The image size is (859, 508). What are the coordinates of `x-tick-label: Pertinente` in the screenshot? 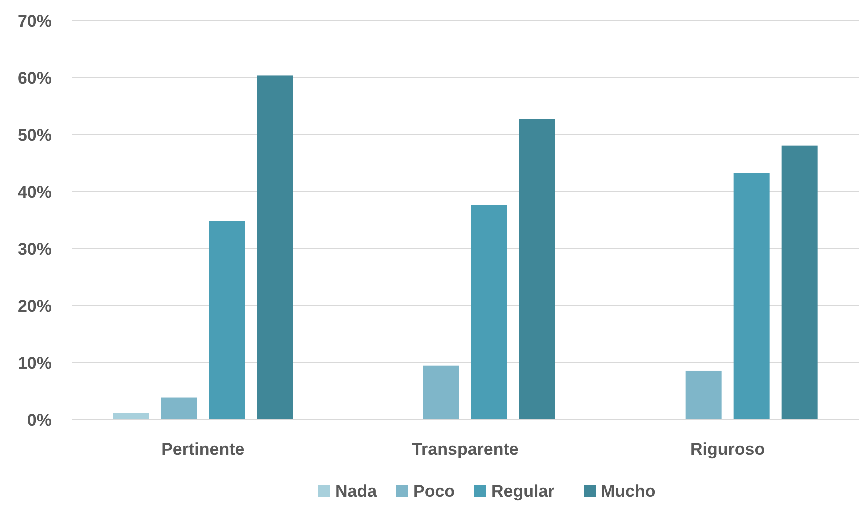 It's located at (203, 449).